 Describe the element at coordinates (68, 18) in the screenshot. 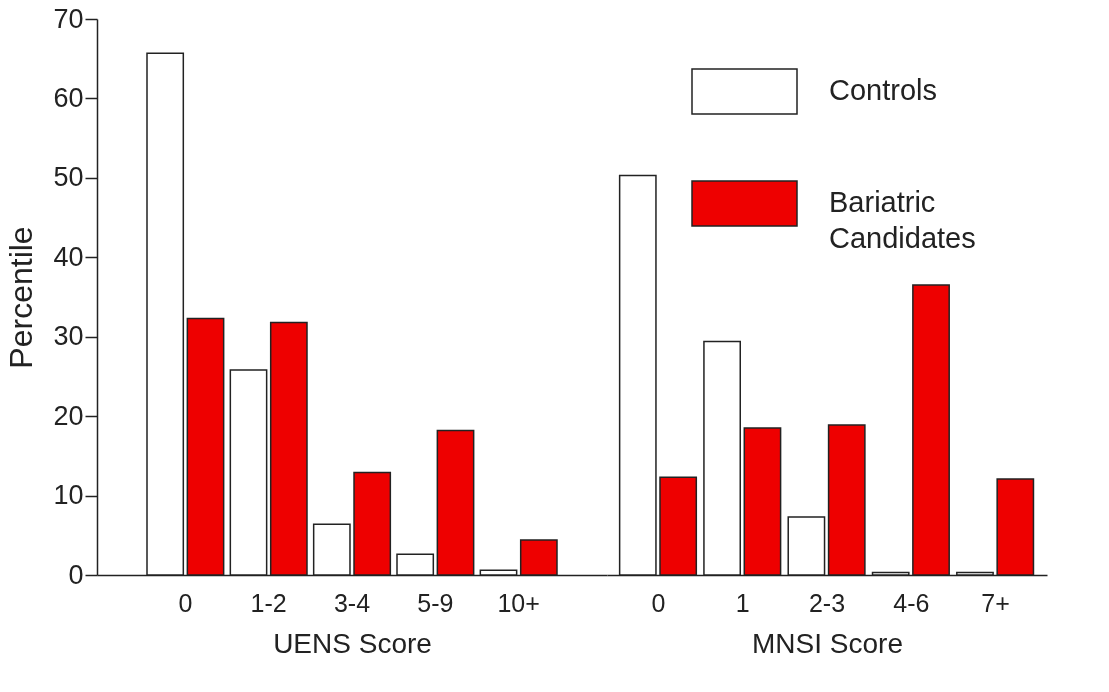

I see `y-tick-label: 70` at that location.